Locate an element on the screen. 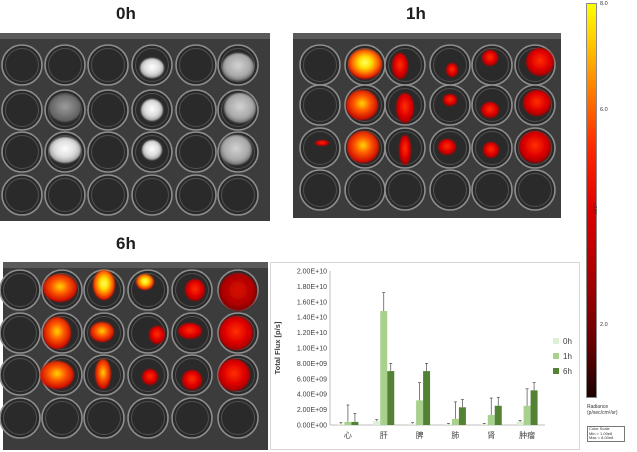  color-scale-title: Color Scale is located at coordinates (599, 428).